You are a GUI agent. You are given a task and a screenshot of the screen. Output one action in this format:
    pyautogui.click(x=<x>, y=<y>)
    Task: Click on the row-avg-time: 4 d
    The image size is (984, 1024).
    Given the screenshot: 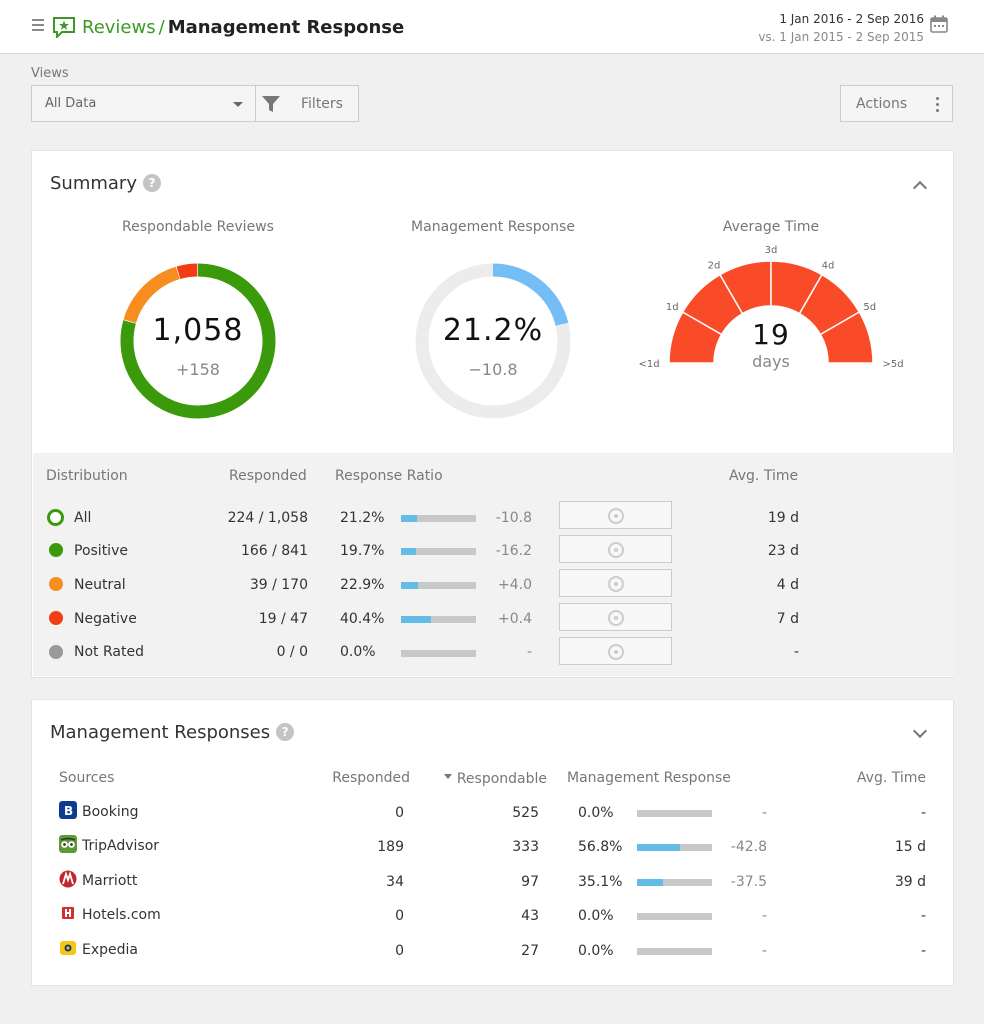 What is the action you would take?
    pyautogui.click(x=787, y=585)
    